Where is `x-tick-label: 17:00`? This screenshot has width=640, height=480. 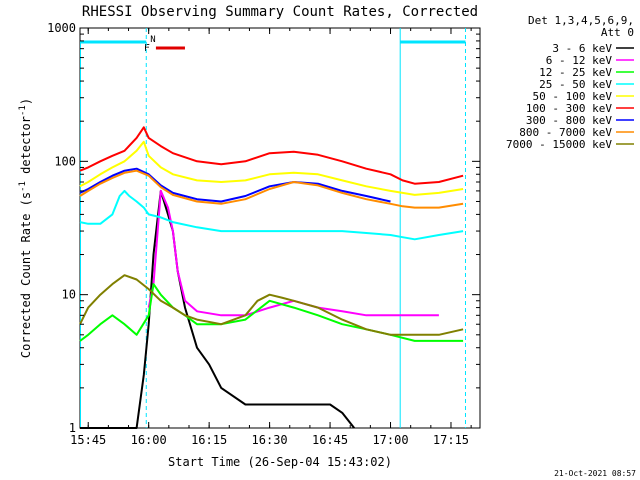 x-tick-label: 17:00 is located at coordinates (390, 440).